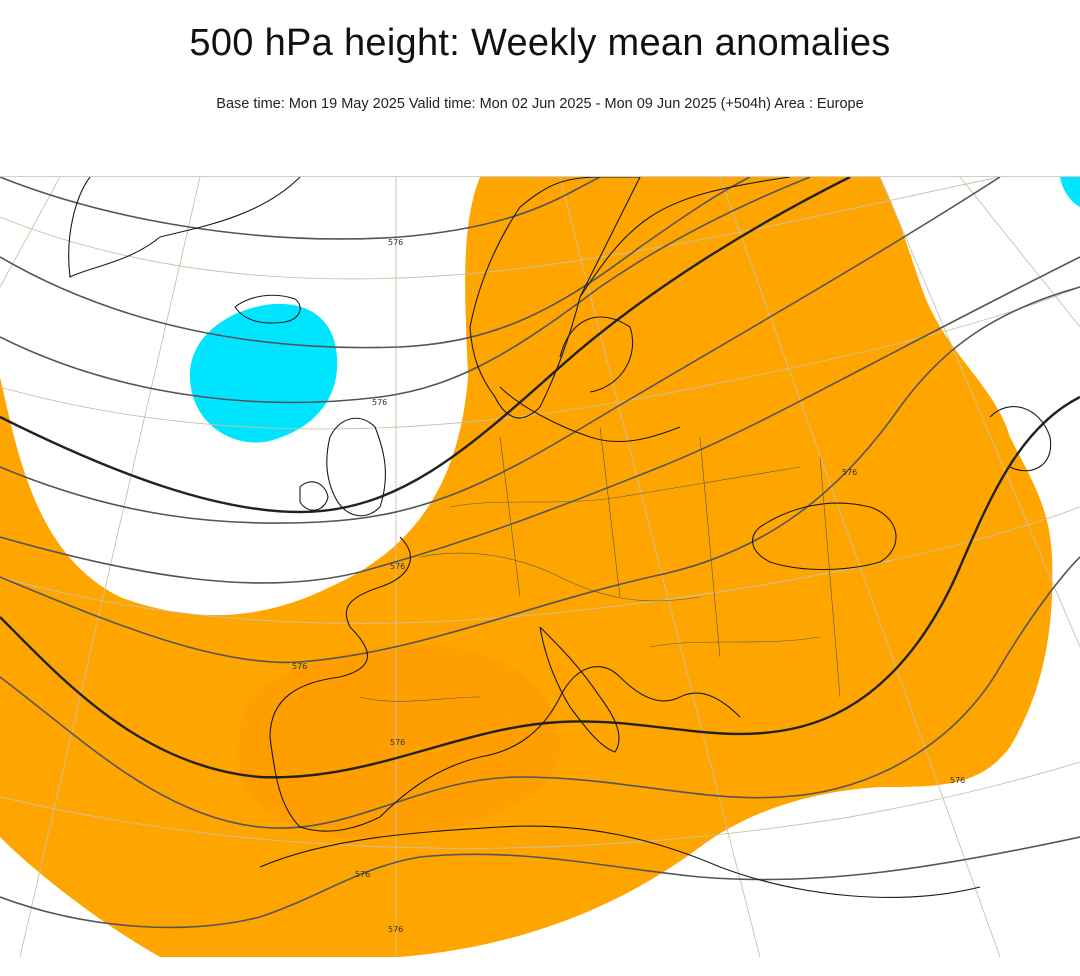 The height and width of the screenshot is (976, 1080). I want to click on country-borders, so click(600, 564).